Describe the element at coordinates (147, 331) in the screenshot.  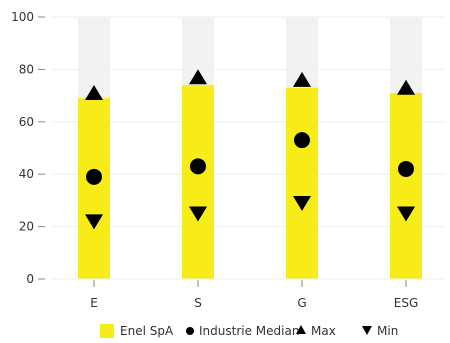
I see `legend-label: Enel SpA` at that location.